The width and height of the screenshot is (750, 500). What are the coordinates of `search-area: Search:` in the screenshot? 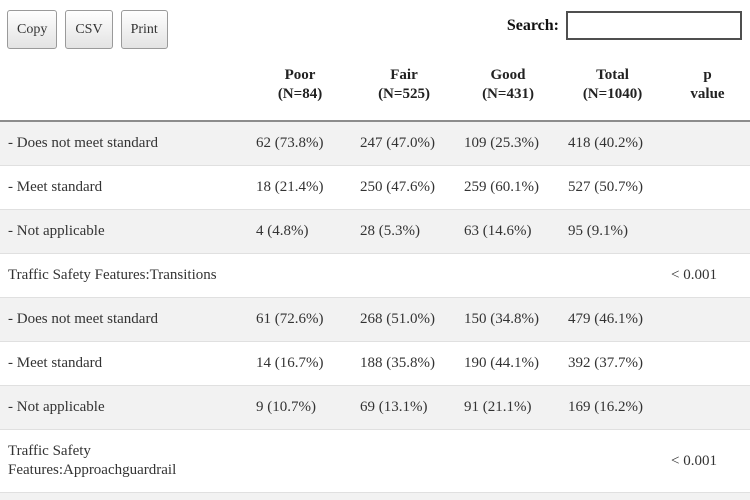 It's located at (624, 25).